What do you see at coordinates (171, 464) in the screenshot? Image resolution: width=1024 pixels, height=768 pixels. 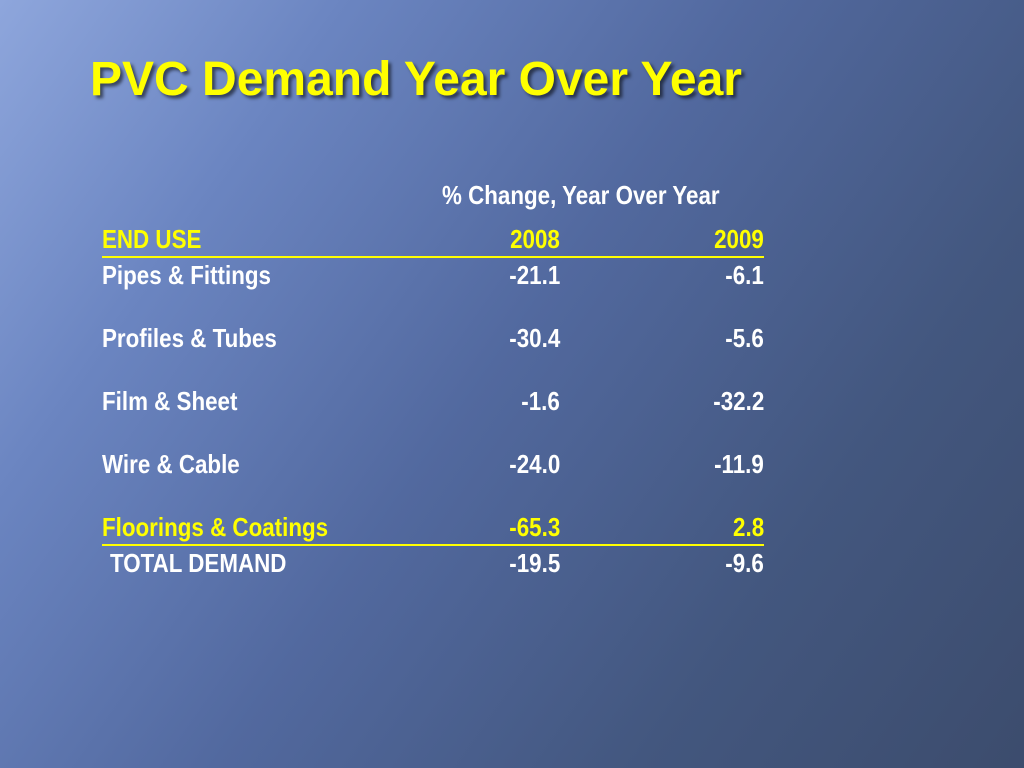 I see `row-label: Wire & Cable` at bounding box center [171, 464].